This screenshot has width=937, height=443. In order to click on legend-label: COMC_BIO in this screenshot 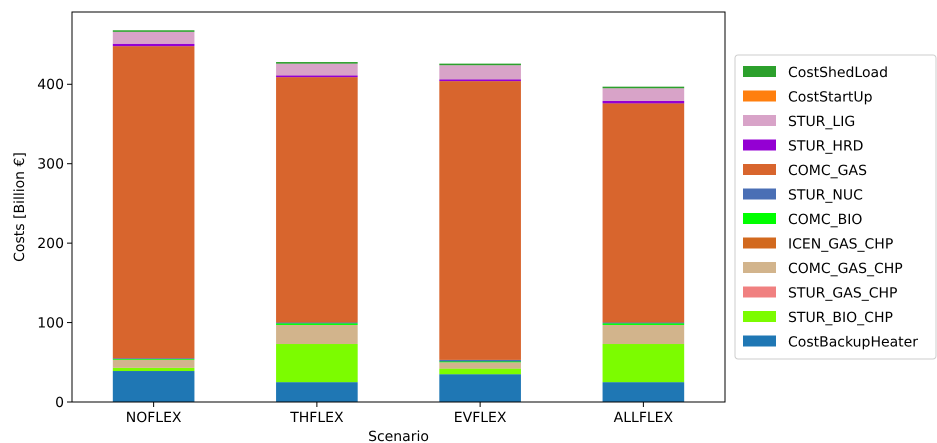, I will do `click(825, 220)`.